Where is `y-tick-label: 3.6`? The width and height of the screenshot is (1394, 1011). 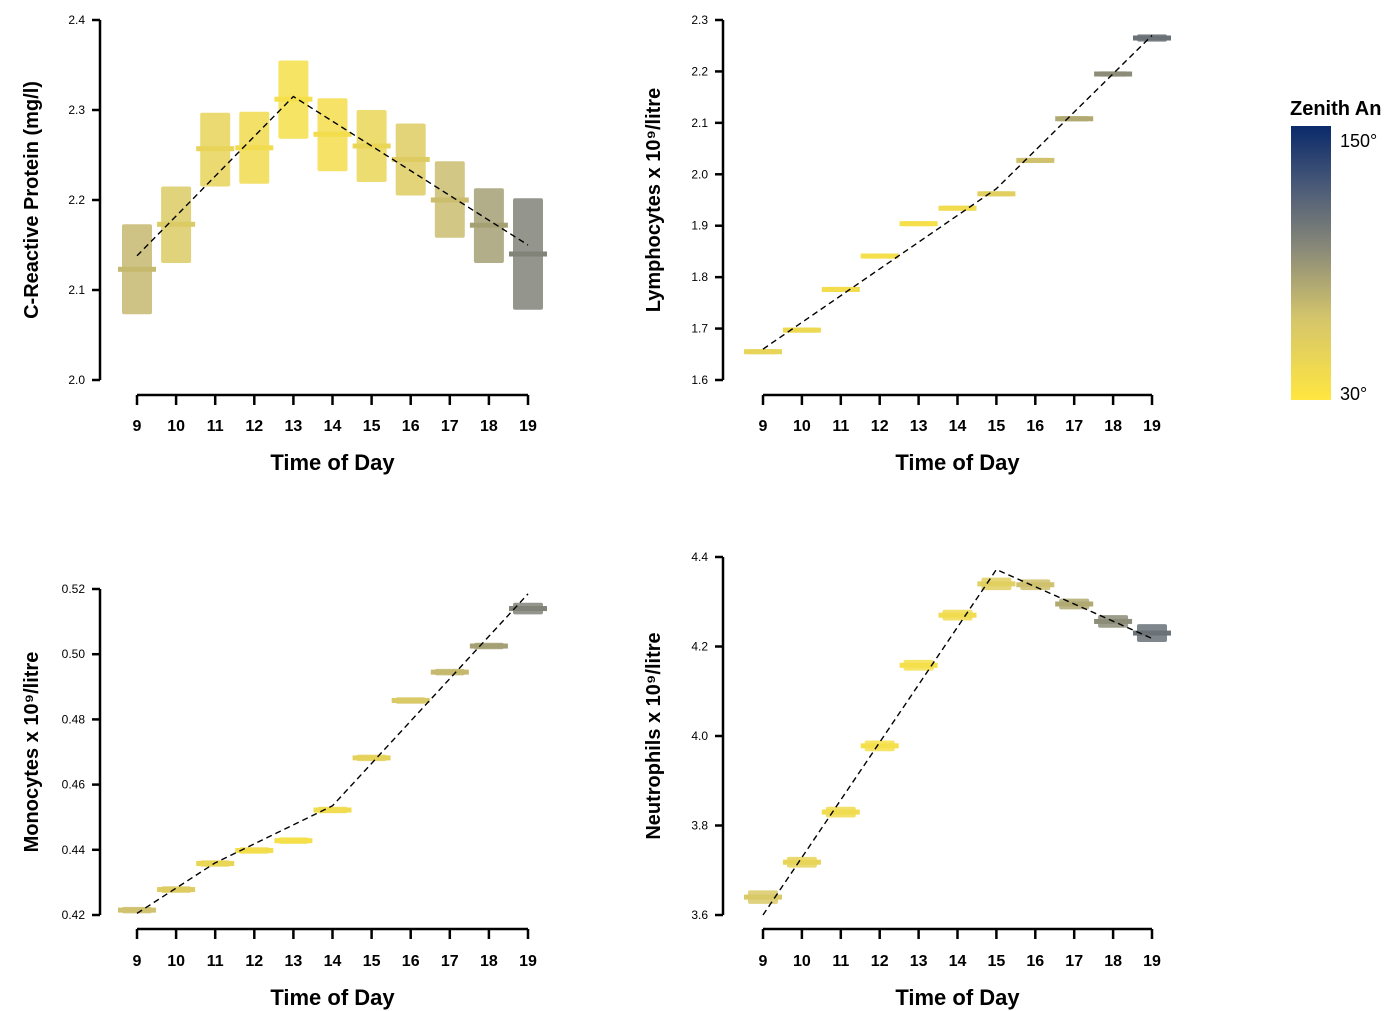
y-tick-label: 3.6 is located at coordinates (699, 915).